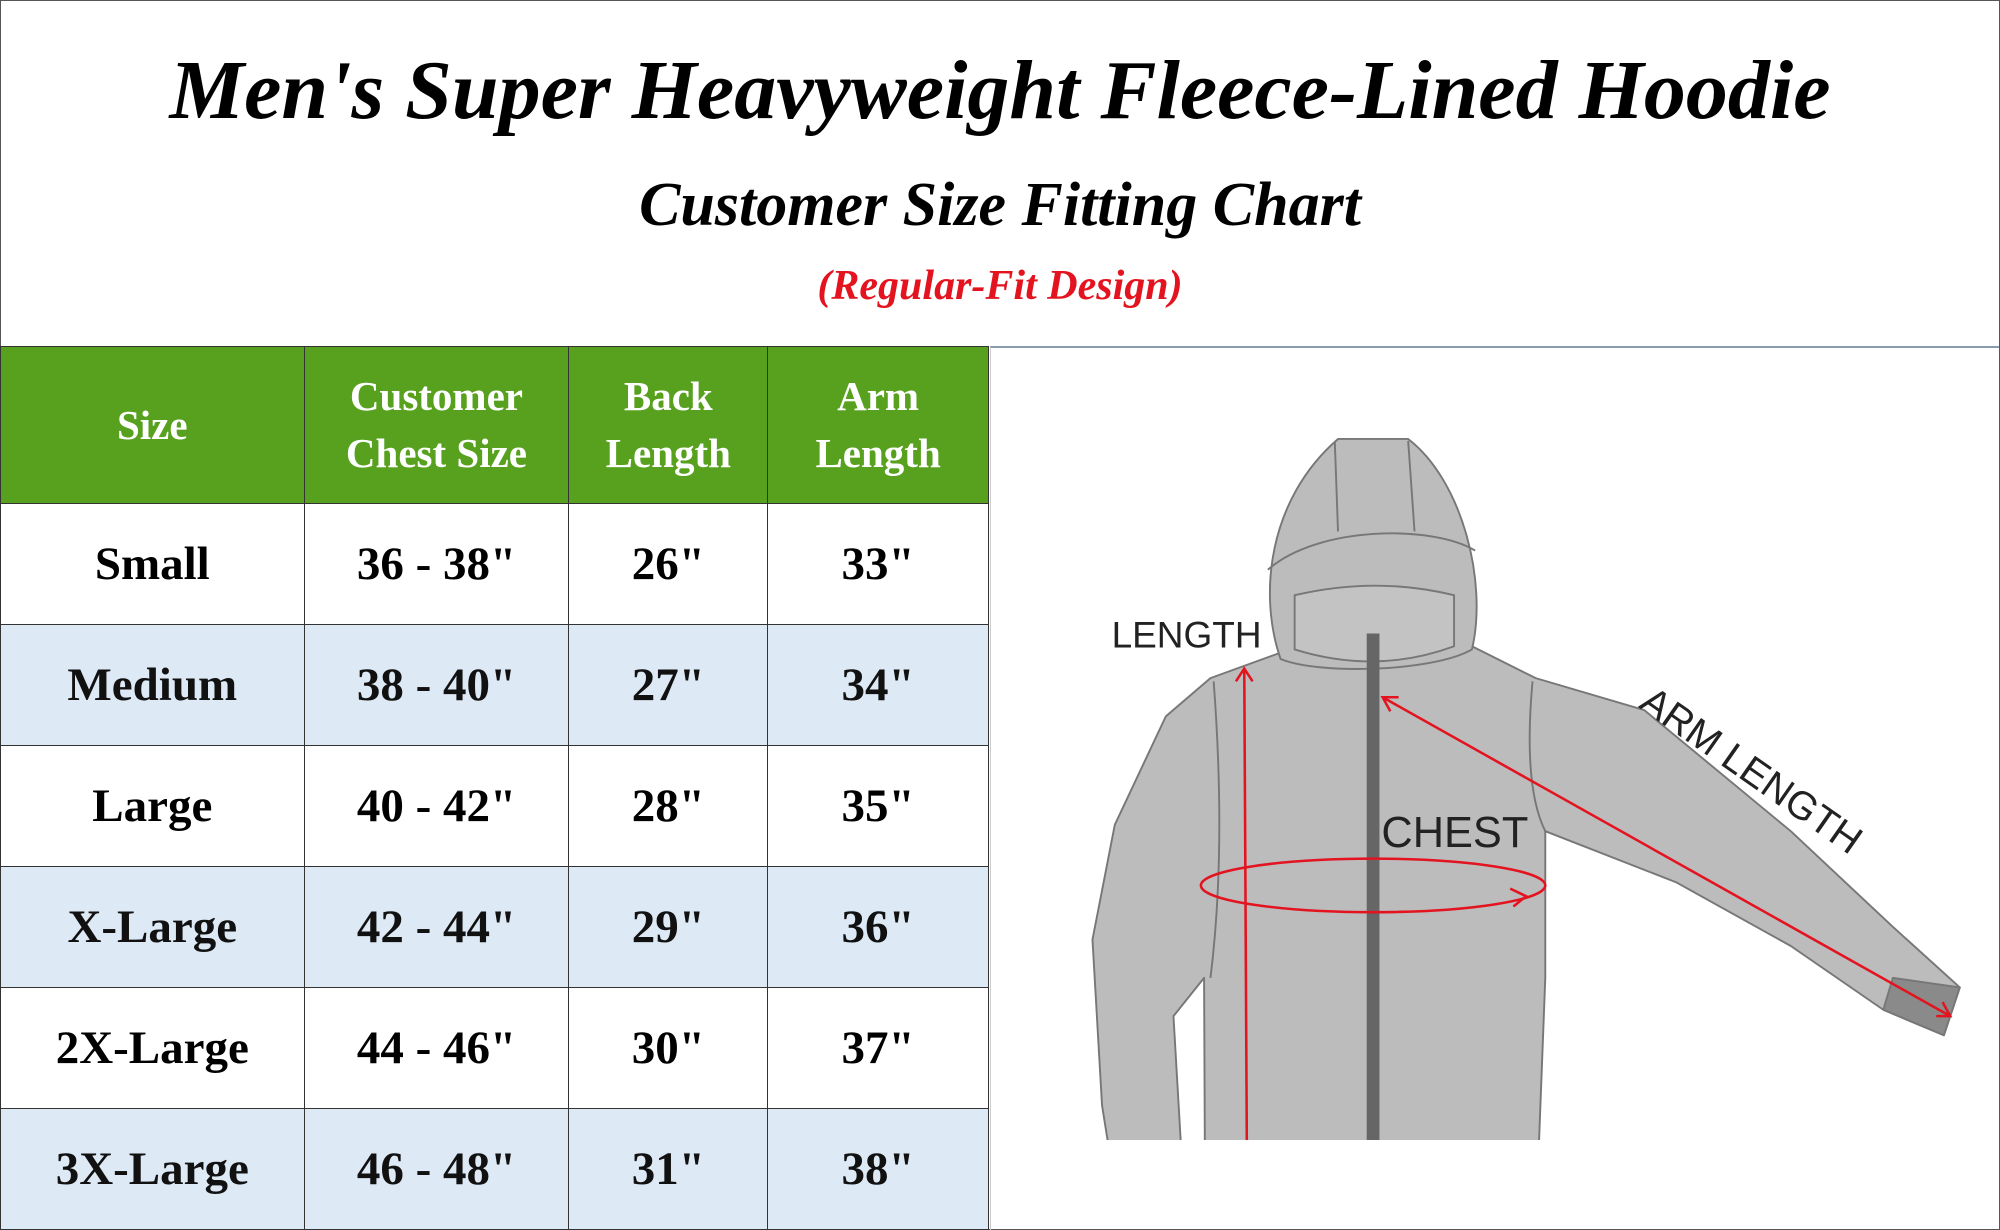  I want to click on back-length-cell: 28", so click(668, 806).